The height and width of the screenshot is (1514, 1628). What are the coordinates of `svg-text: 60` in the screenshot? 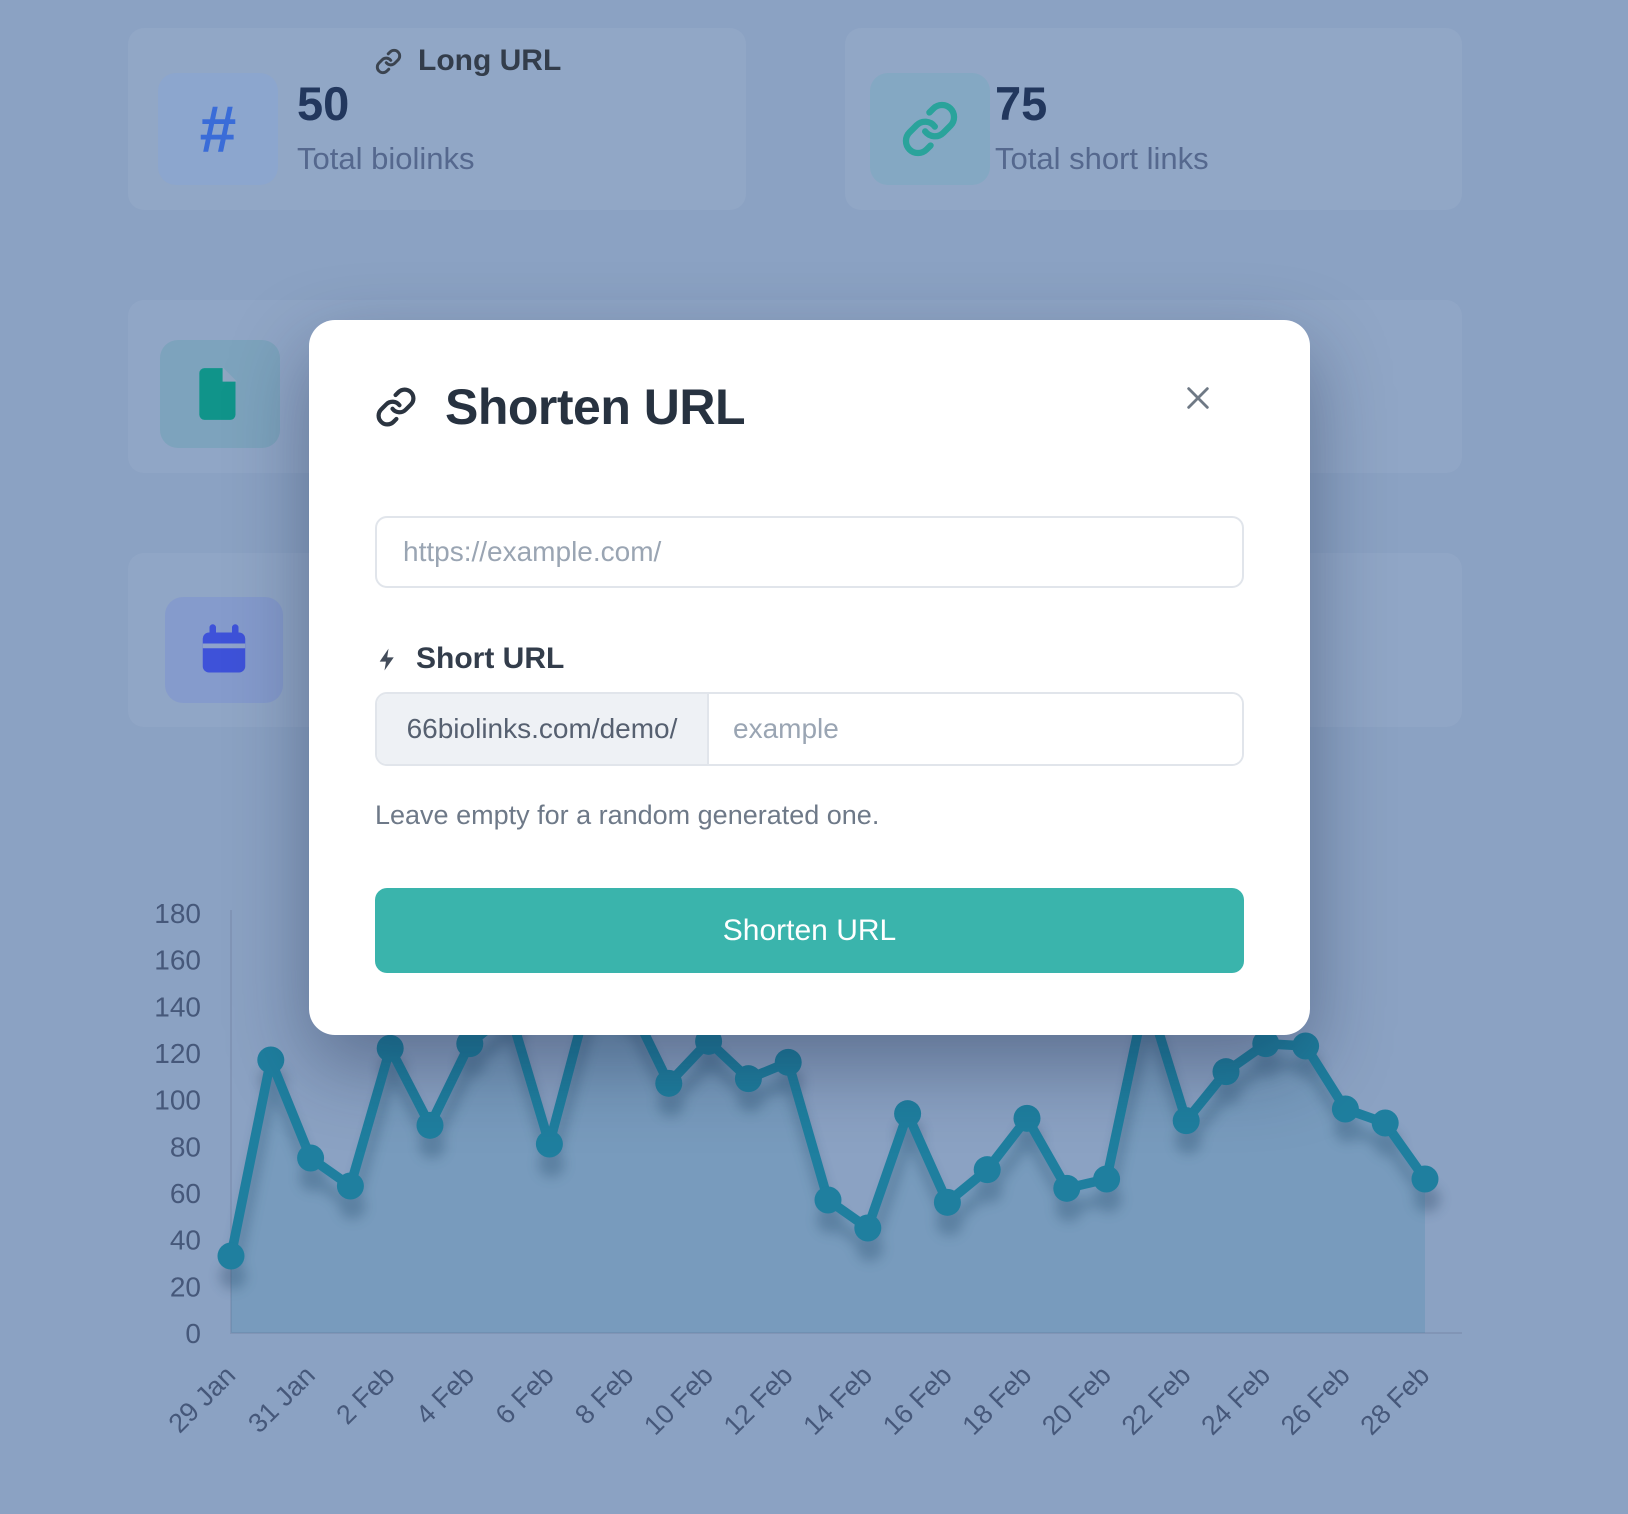 It's located at (185, 1193).